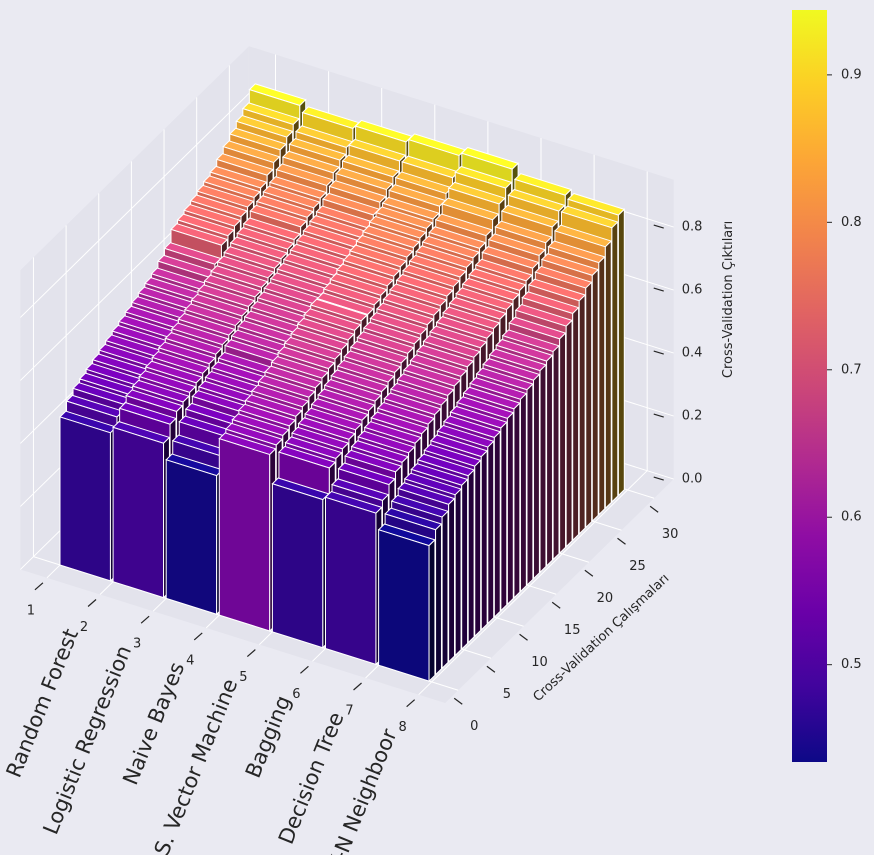 The width and height of the screenshot is (874, 855). Describe the element at coordinates (268, 736) in the screenshot. I see `category-label: Bagging` at that location.